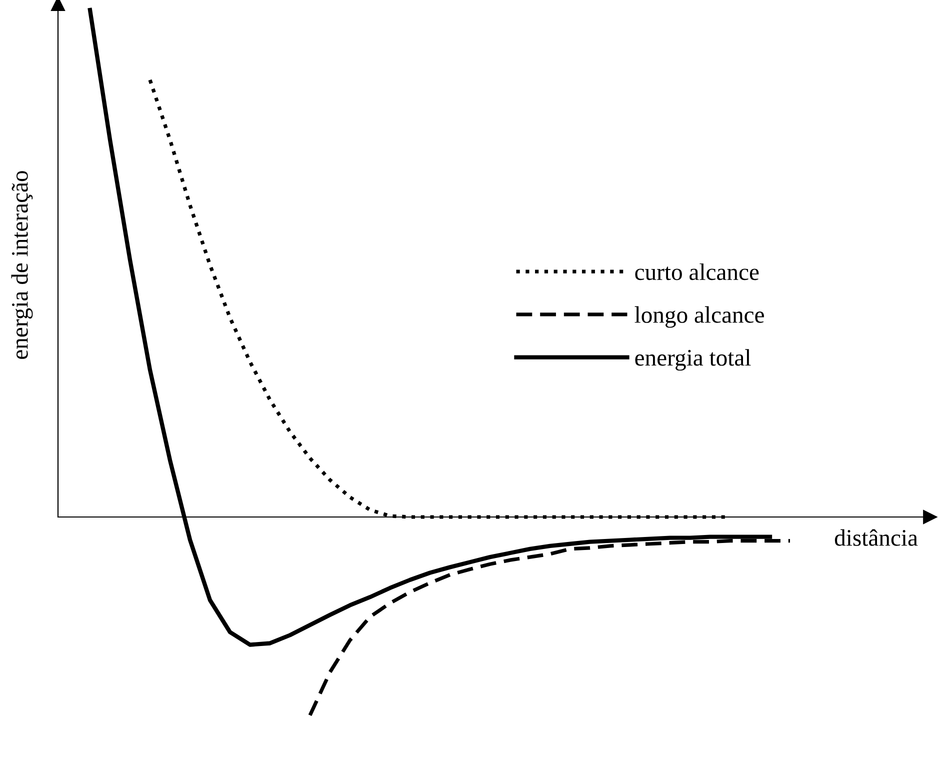 The height and width of the screenshot is (763, 944). I want to click on x-axis-title: distância, so click(876, 537).